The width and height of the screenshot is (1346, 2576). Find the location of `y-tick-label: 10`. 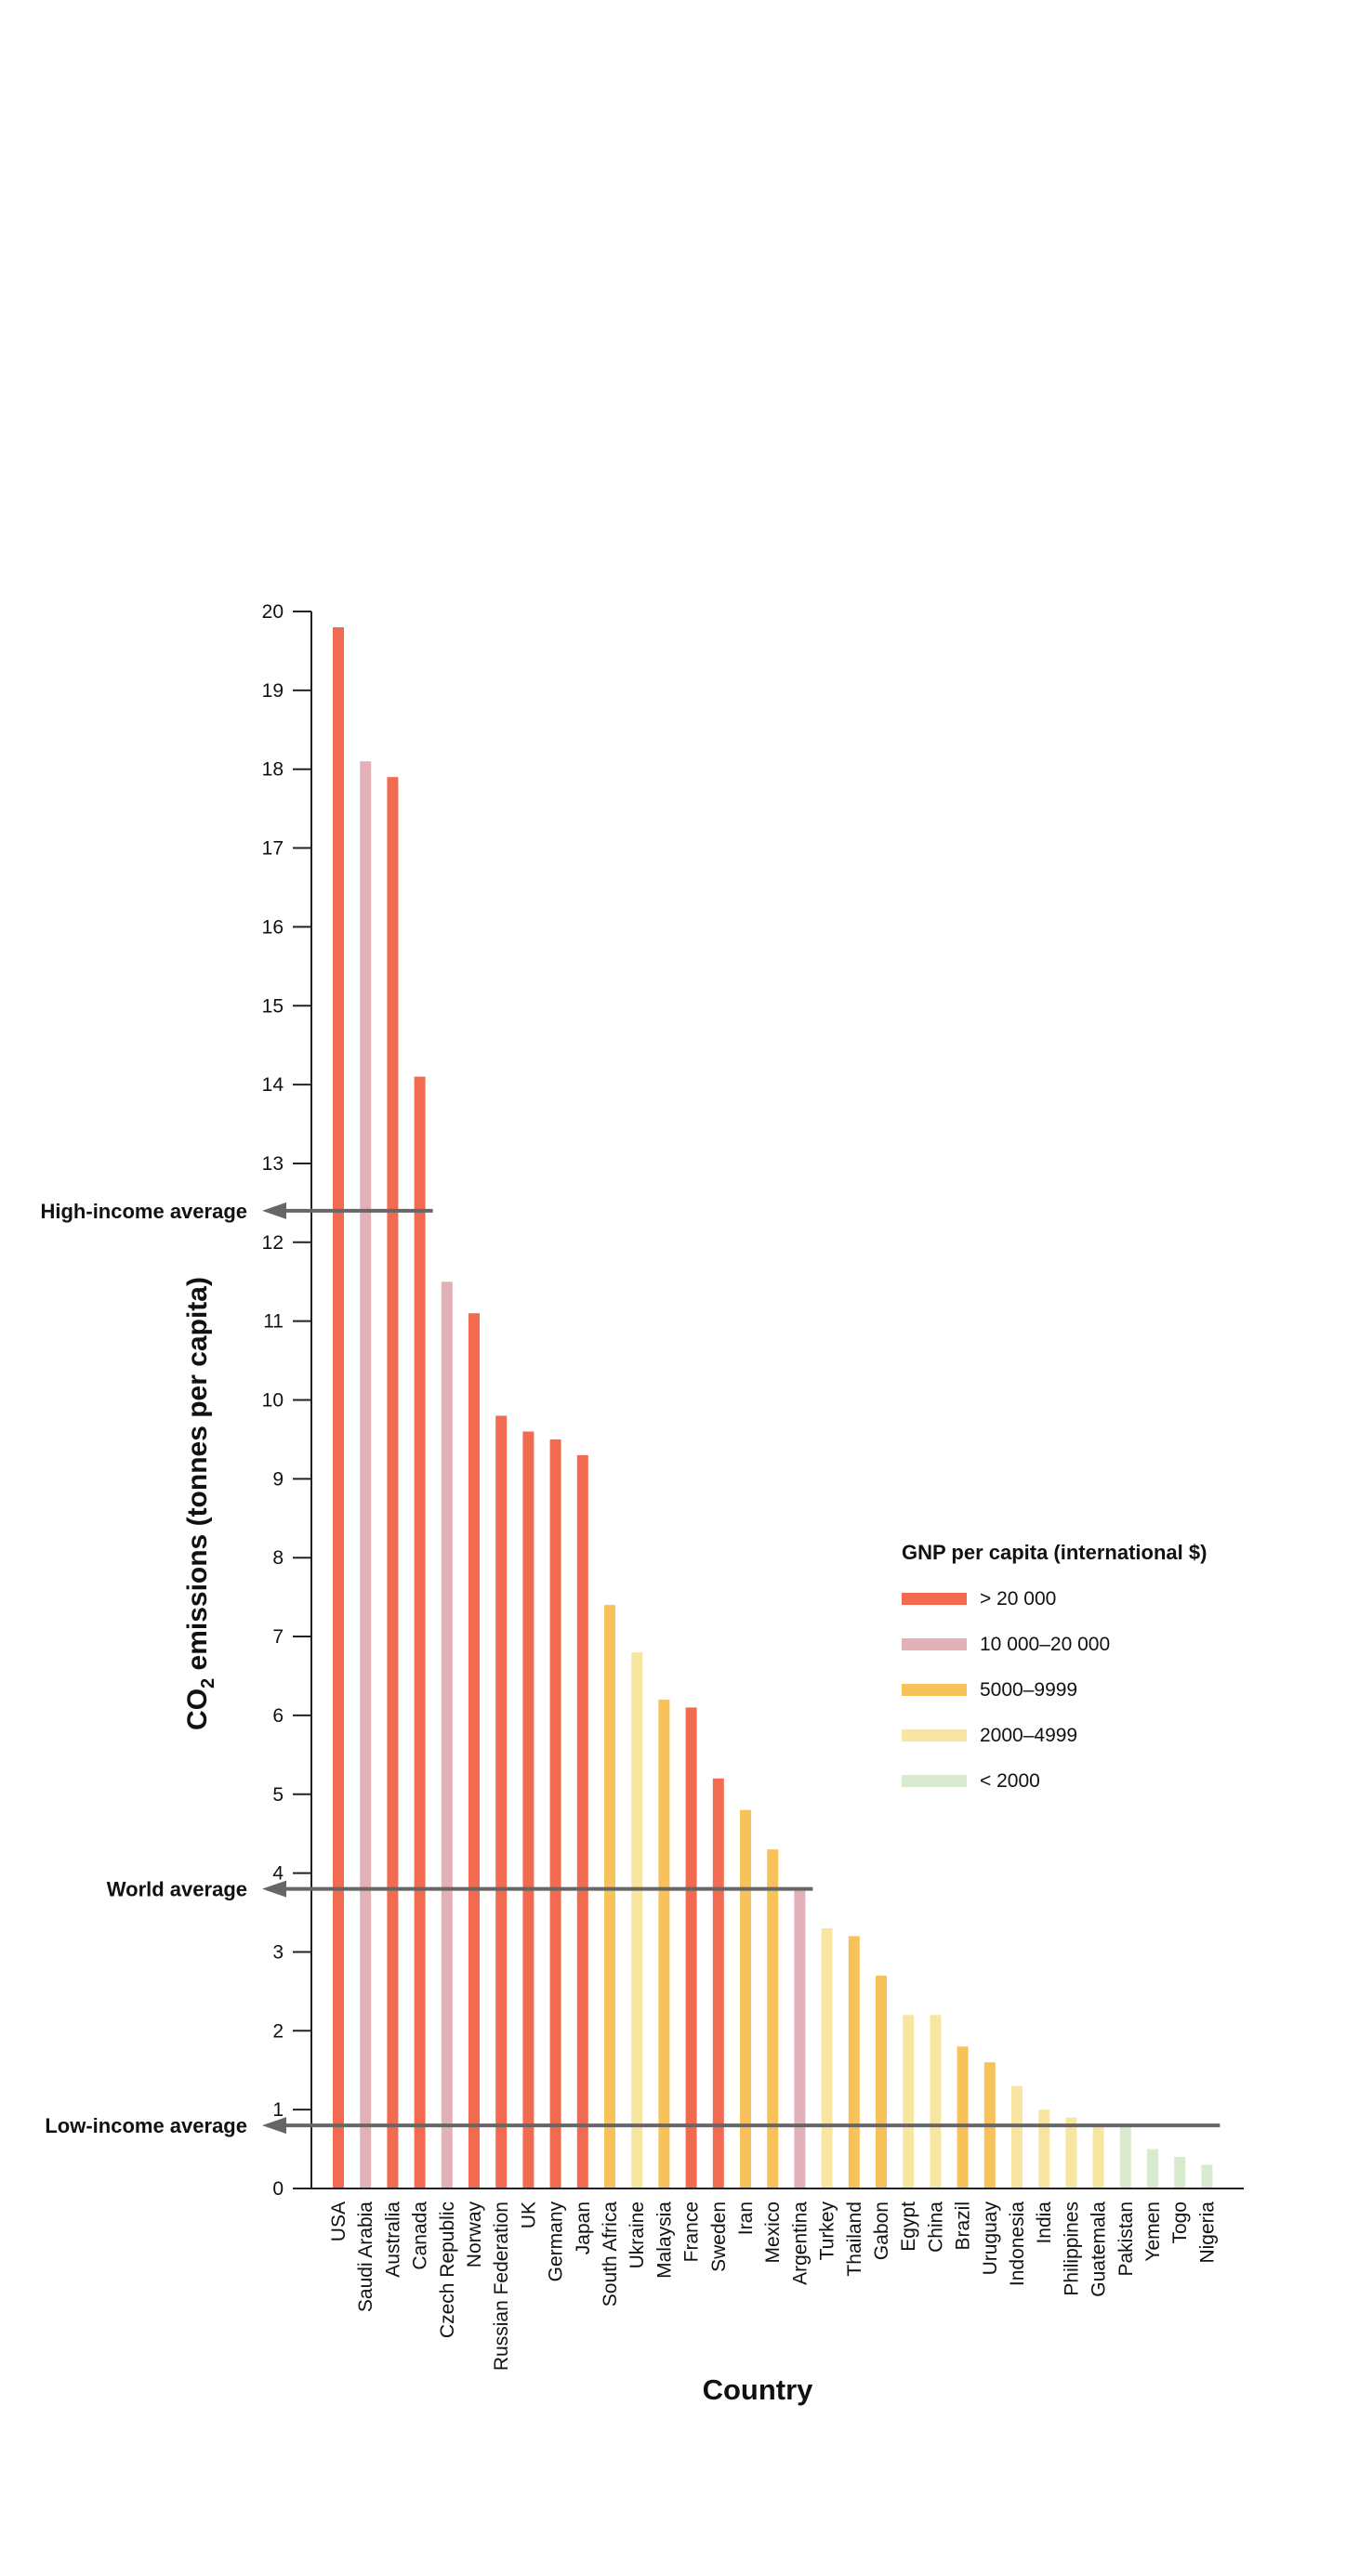

y-tick-label: 10 is located at coordinates (273, 1401).